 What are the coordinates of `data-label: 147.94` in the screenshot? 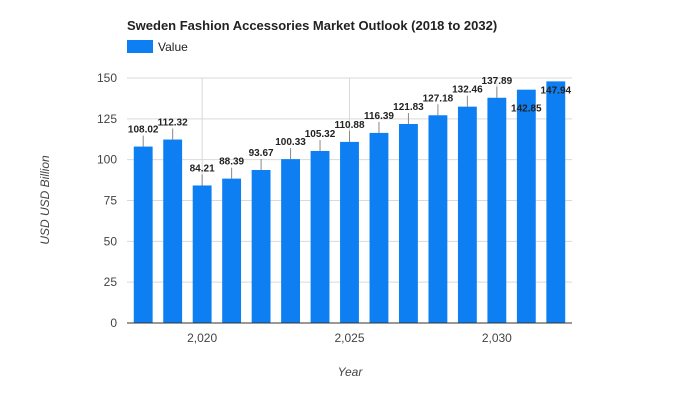 It's located at (555, 90).